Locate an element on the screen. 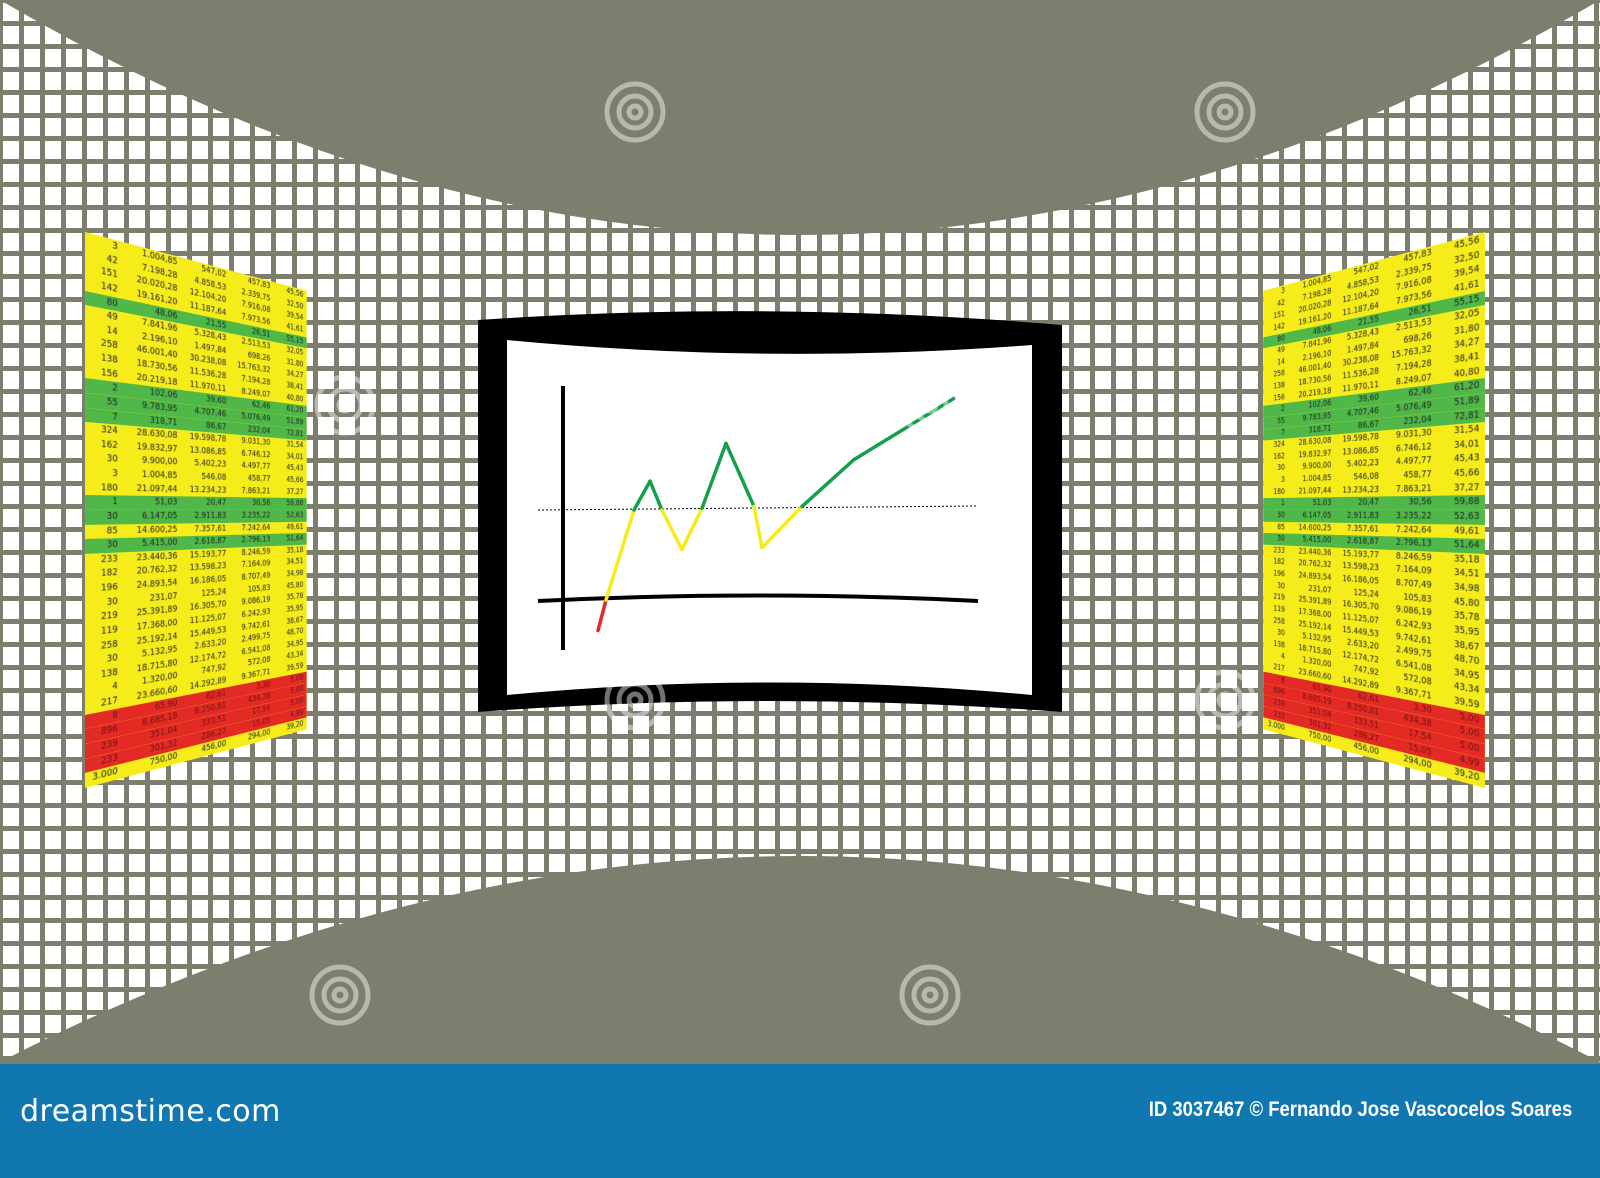  monitor-screen is located at coordinates (769, 517).